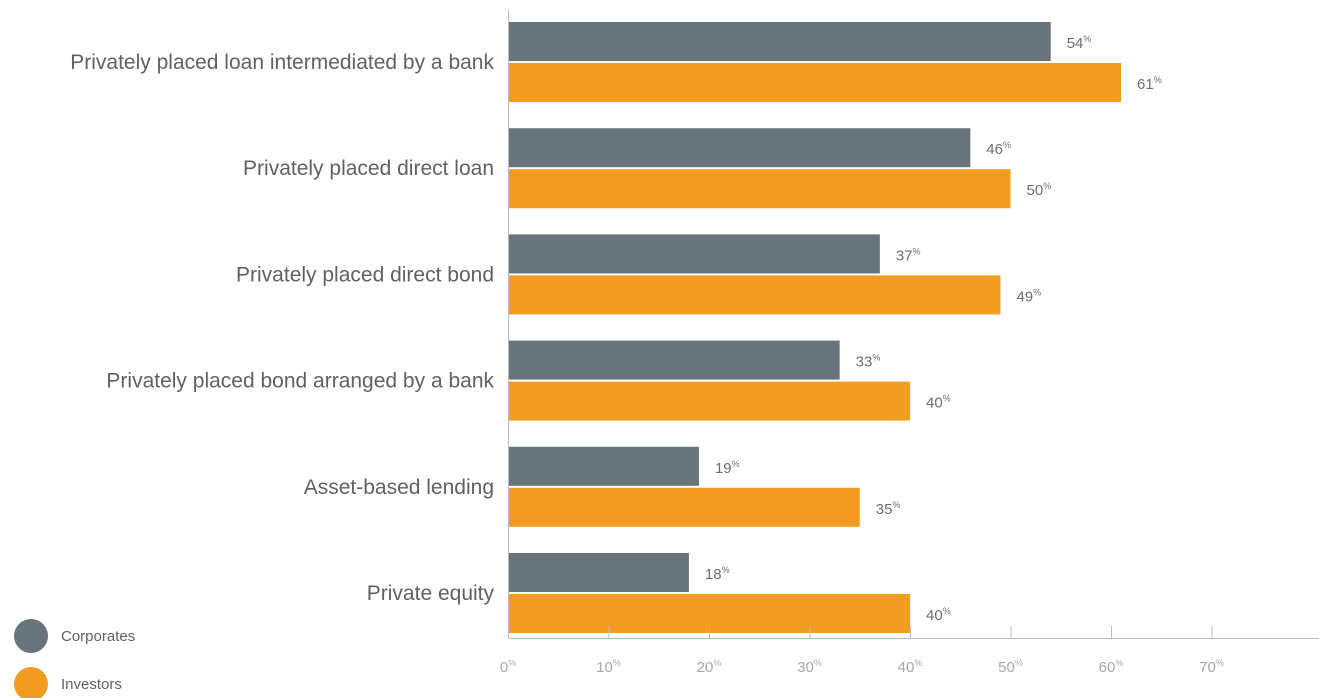 The width and height of the screenshot is (1319, 698). Describe the element at coordinates (998, 149) in the screenshot. I see `value-label-corporates-1: 46%` at that location.